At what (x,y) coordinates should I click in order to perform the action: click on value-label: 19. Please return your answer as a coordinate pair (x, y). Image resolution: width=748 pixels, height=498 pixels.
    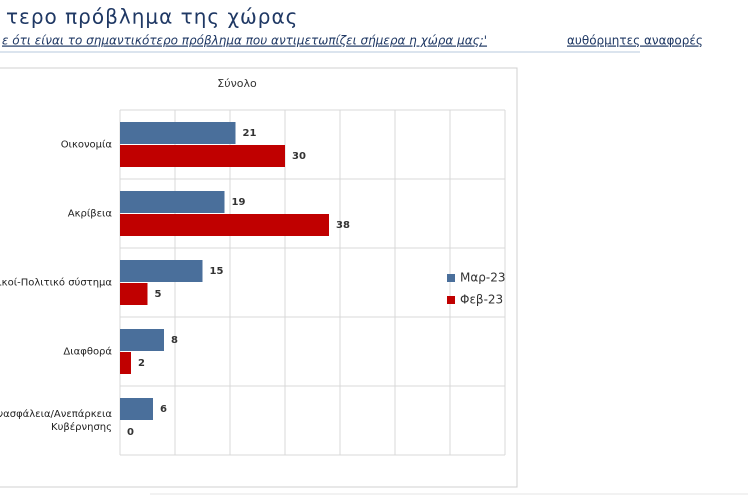
    Looking at the image, I should click on (239, 202).